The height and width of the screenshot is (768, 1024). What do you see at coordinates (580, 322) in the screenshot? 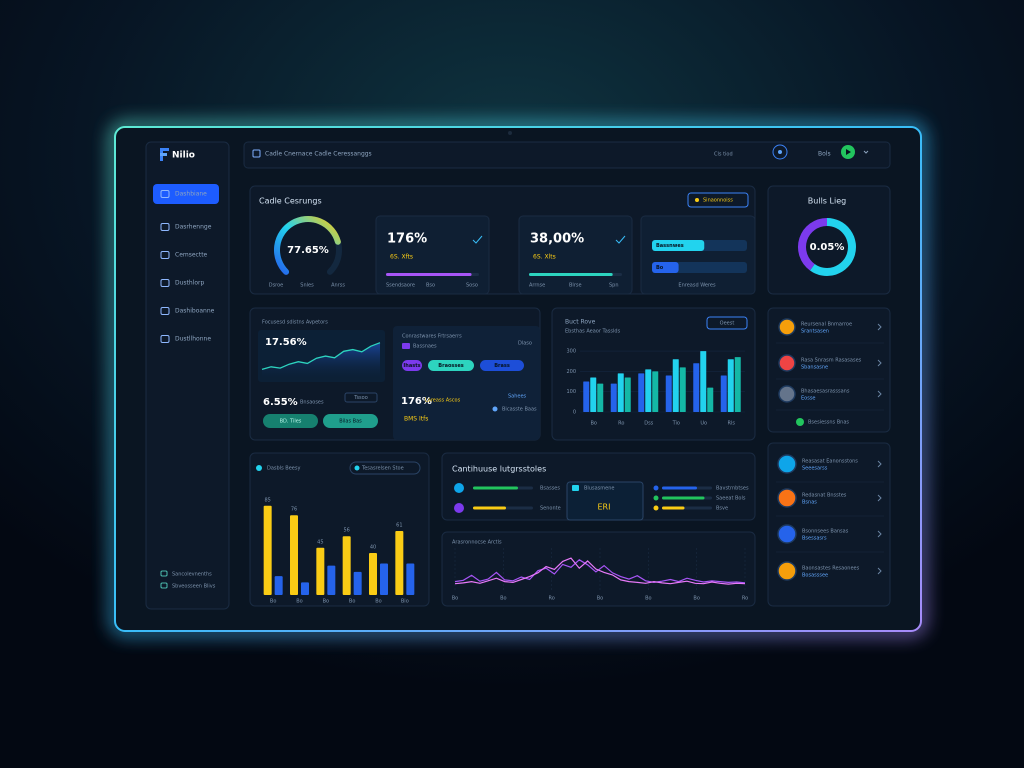
I see `card-title: Buct Rove` at bounding box center [580, 322].